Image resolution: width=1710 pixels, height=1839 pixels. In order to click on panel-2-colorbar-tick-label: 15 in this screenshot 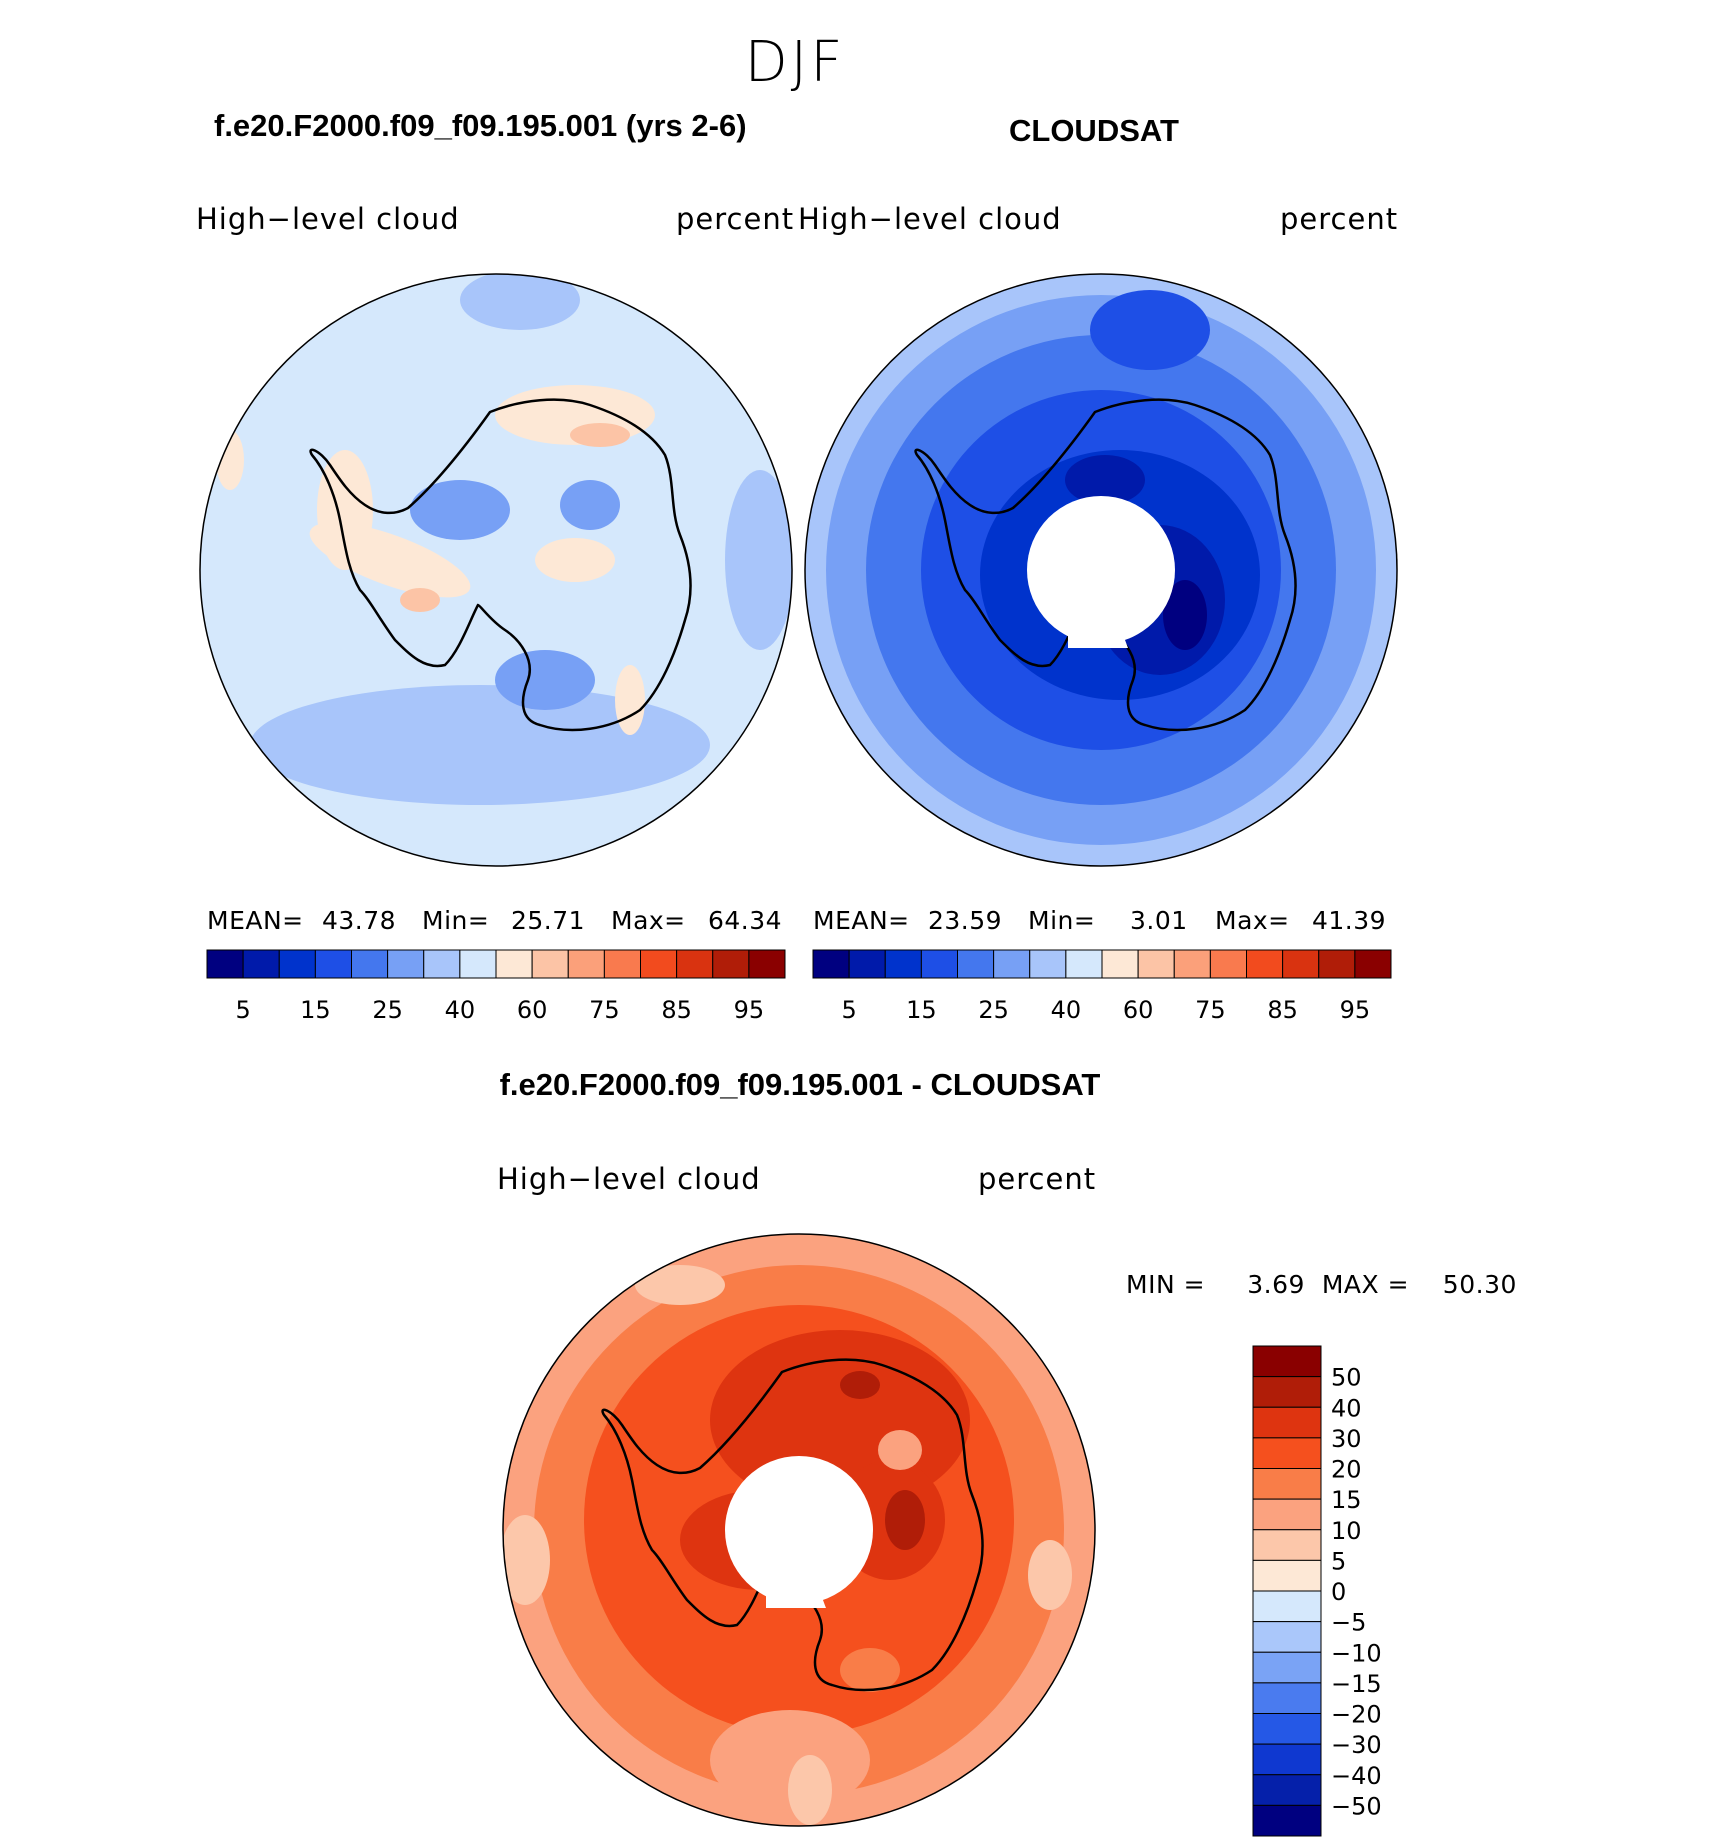, I will do `click(921, 1010)`.